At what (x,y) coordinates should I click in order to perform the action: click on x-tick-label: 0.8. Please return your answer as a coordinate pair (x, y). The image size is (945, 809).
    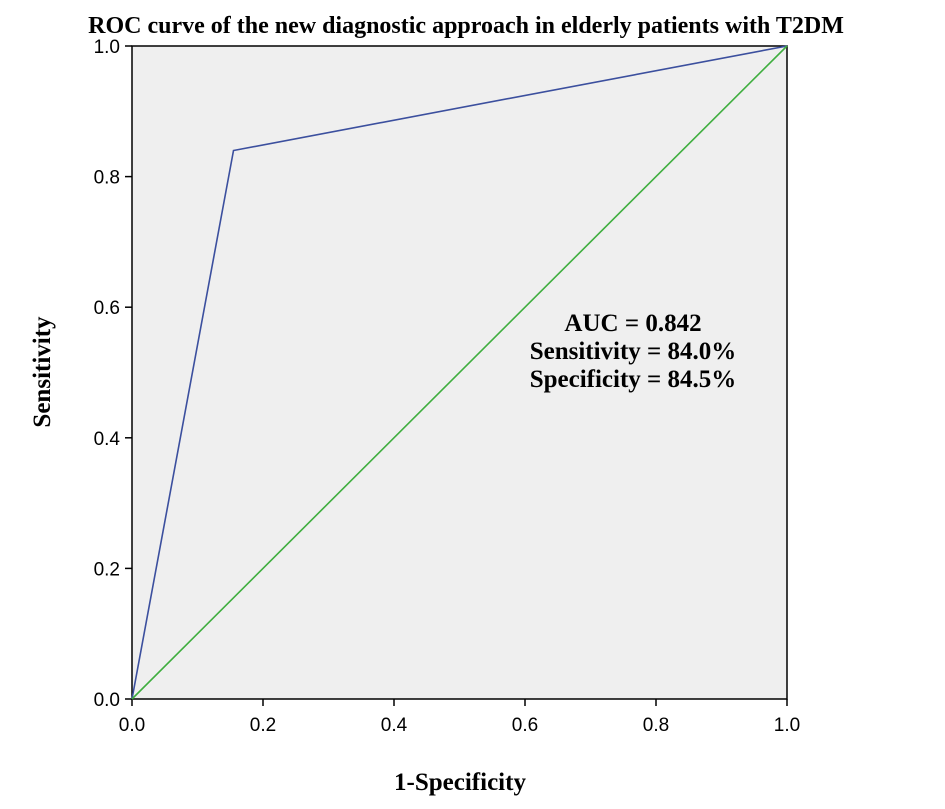
    Looking at the image, I should click on (656, 725).